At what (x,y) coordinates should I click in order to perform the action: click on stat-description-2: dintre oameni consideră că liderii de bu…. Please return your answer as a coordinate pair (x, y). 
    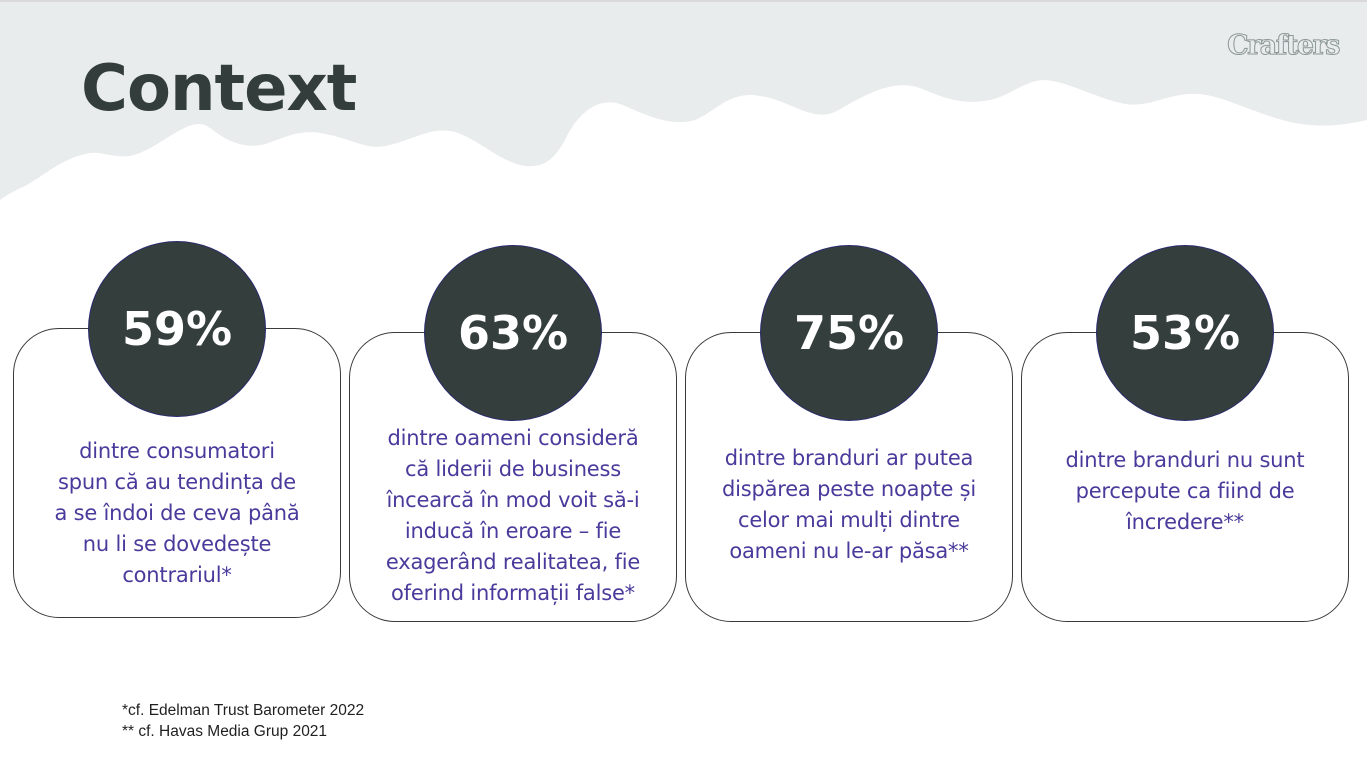
    Looking at the image, I should click on (513, 515).